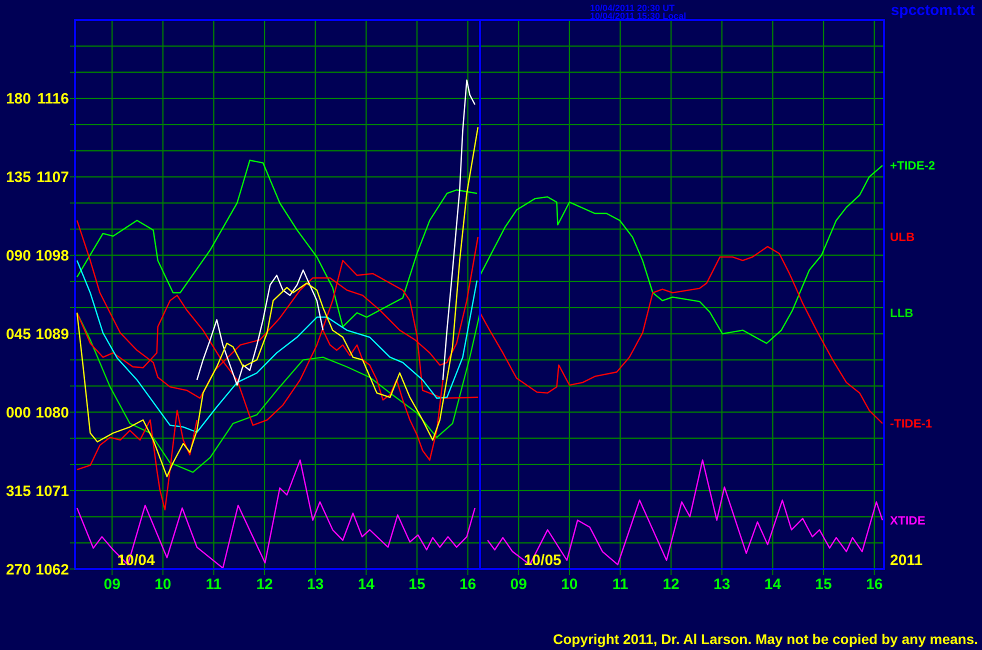 The height and width of the screenshot is (650, 982). What do you see at coordinates (52, 569) in the screenshot?
I see `y-tick-label: 1062` at bounding box center [52, 569].